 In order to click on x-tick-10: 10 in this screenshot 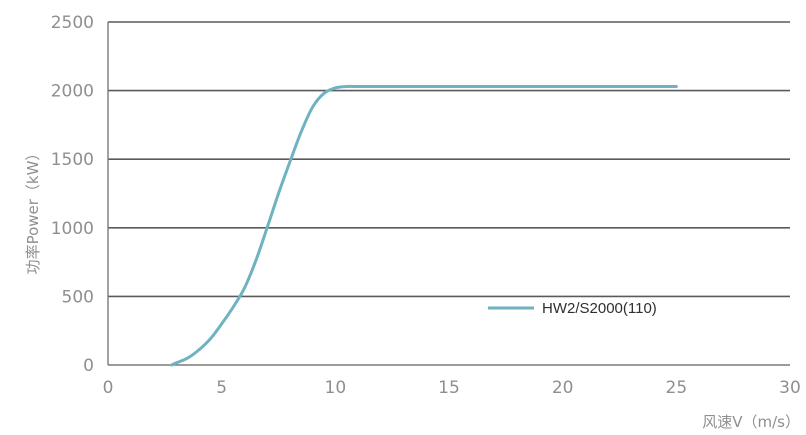, I will do `click(336, 388)`.